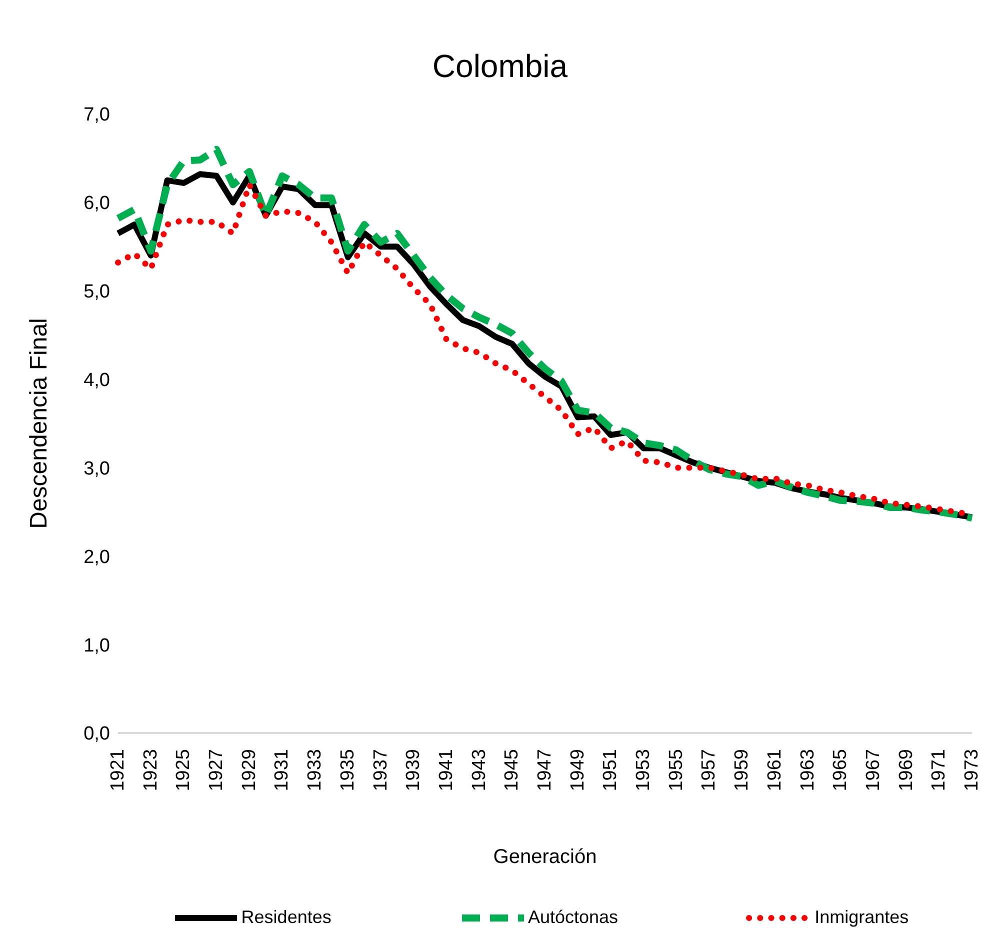  I want to click on y-tick-label: 2,0, so click(97, 557).